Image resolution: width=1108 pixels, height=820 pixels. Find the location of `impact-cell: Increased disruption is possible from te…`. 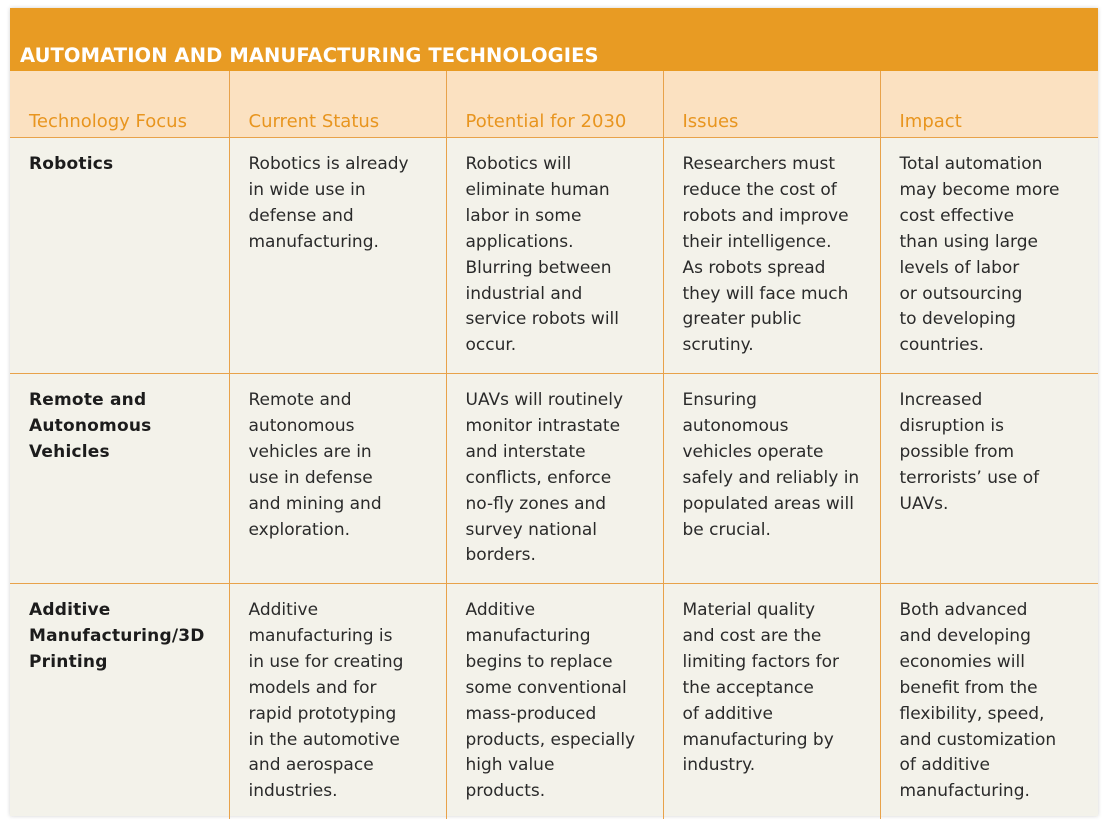

impact-cell: Increased disruption is possible from te… is located at coordinates (989, 478).